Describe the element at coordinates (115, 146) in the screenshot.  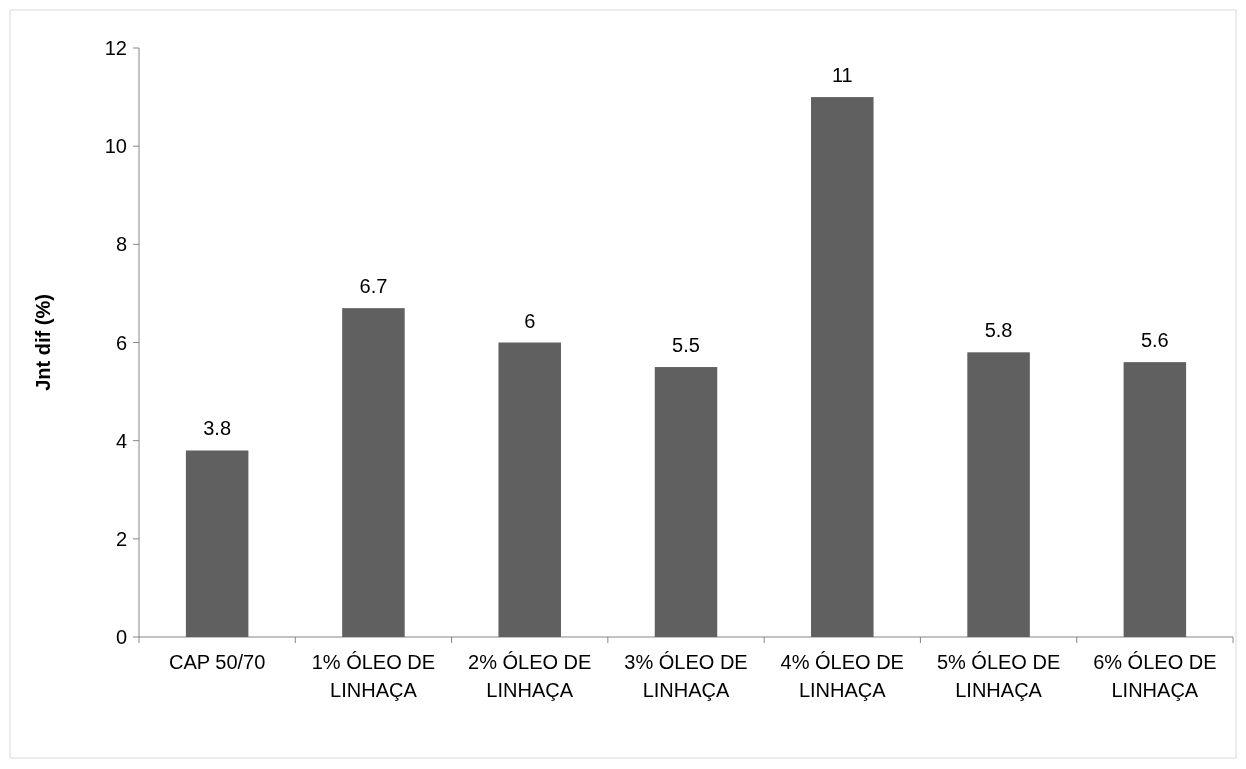
I see `y-tick-label: 10` at that location.